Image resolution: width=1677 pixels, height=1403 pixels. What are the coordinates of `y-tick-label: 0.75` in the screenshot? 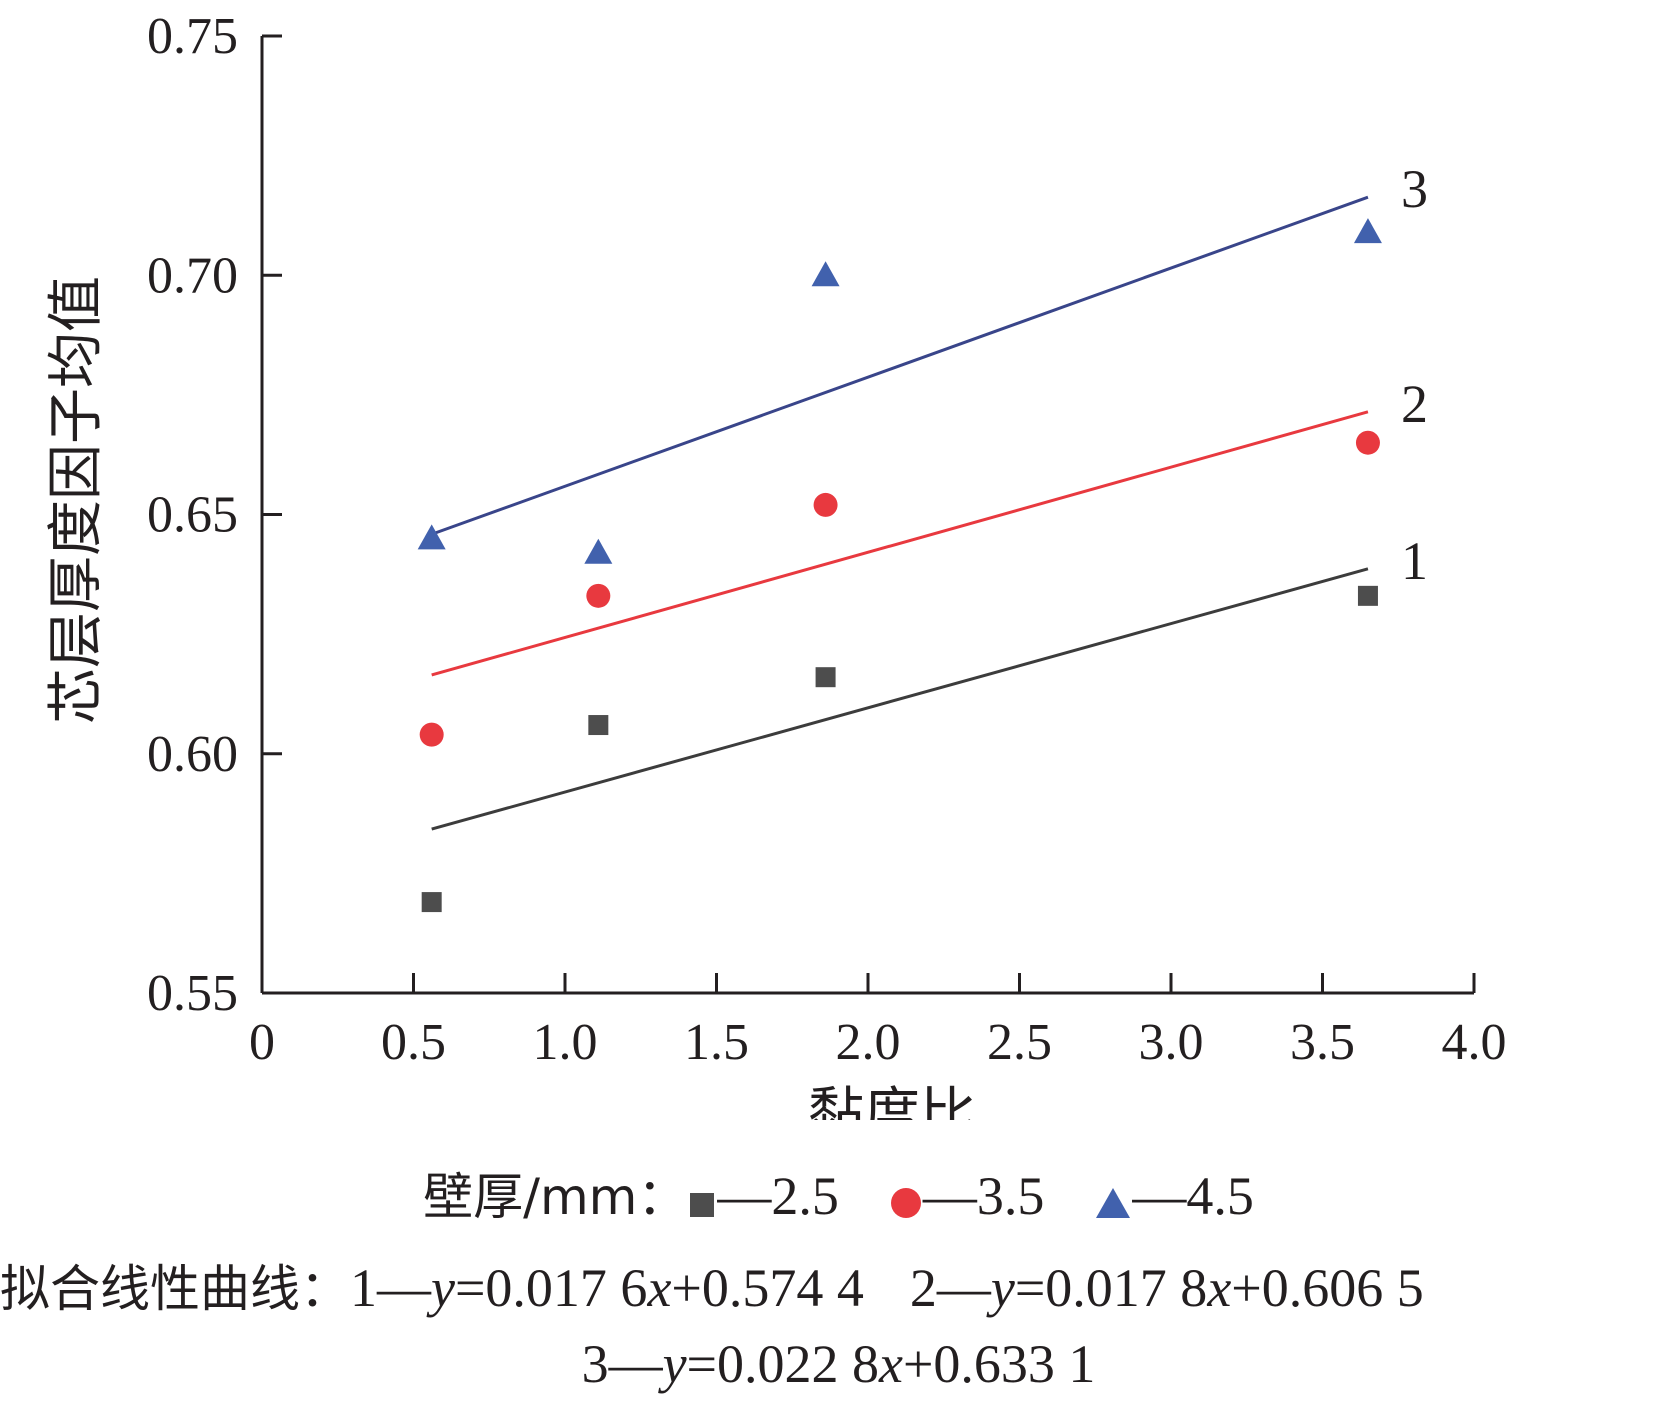 It's located at (192, 36).